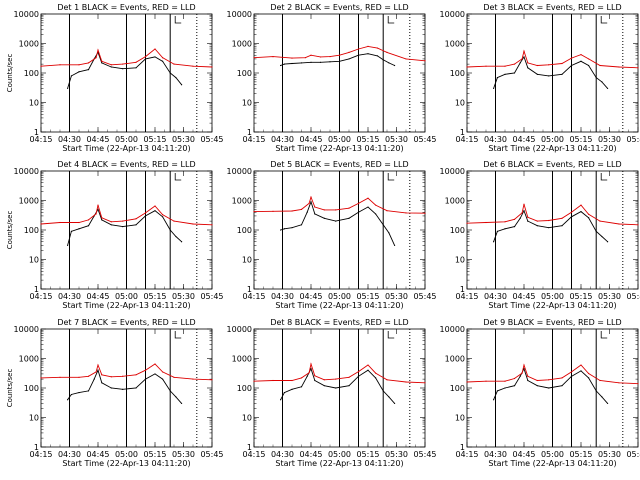 This screenshot has width=640, height=480. What do you see at coordinates (126, 164) in the screenshot?
I see `chart-title: Det 4 BLACK = Events, RED = LLD` at bounding box center [126, 164].